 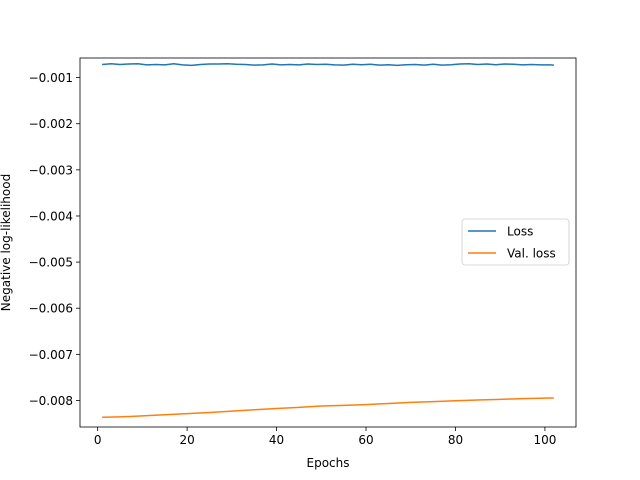 I want to click on y-tick-label: −0.002, so click(x=51, y=124).